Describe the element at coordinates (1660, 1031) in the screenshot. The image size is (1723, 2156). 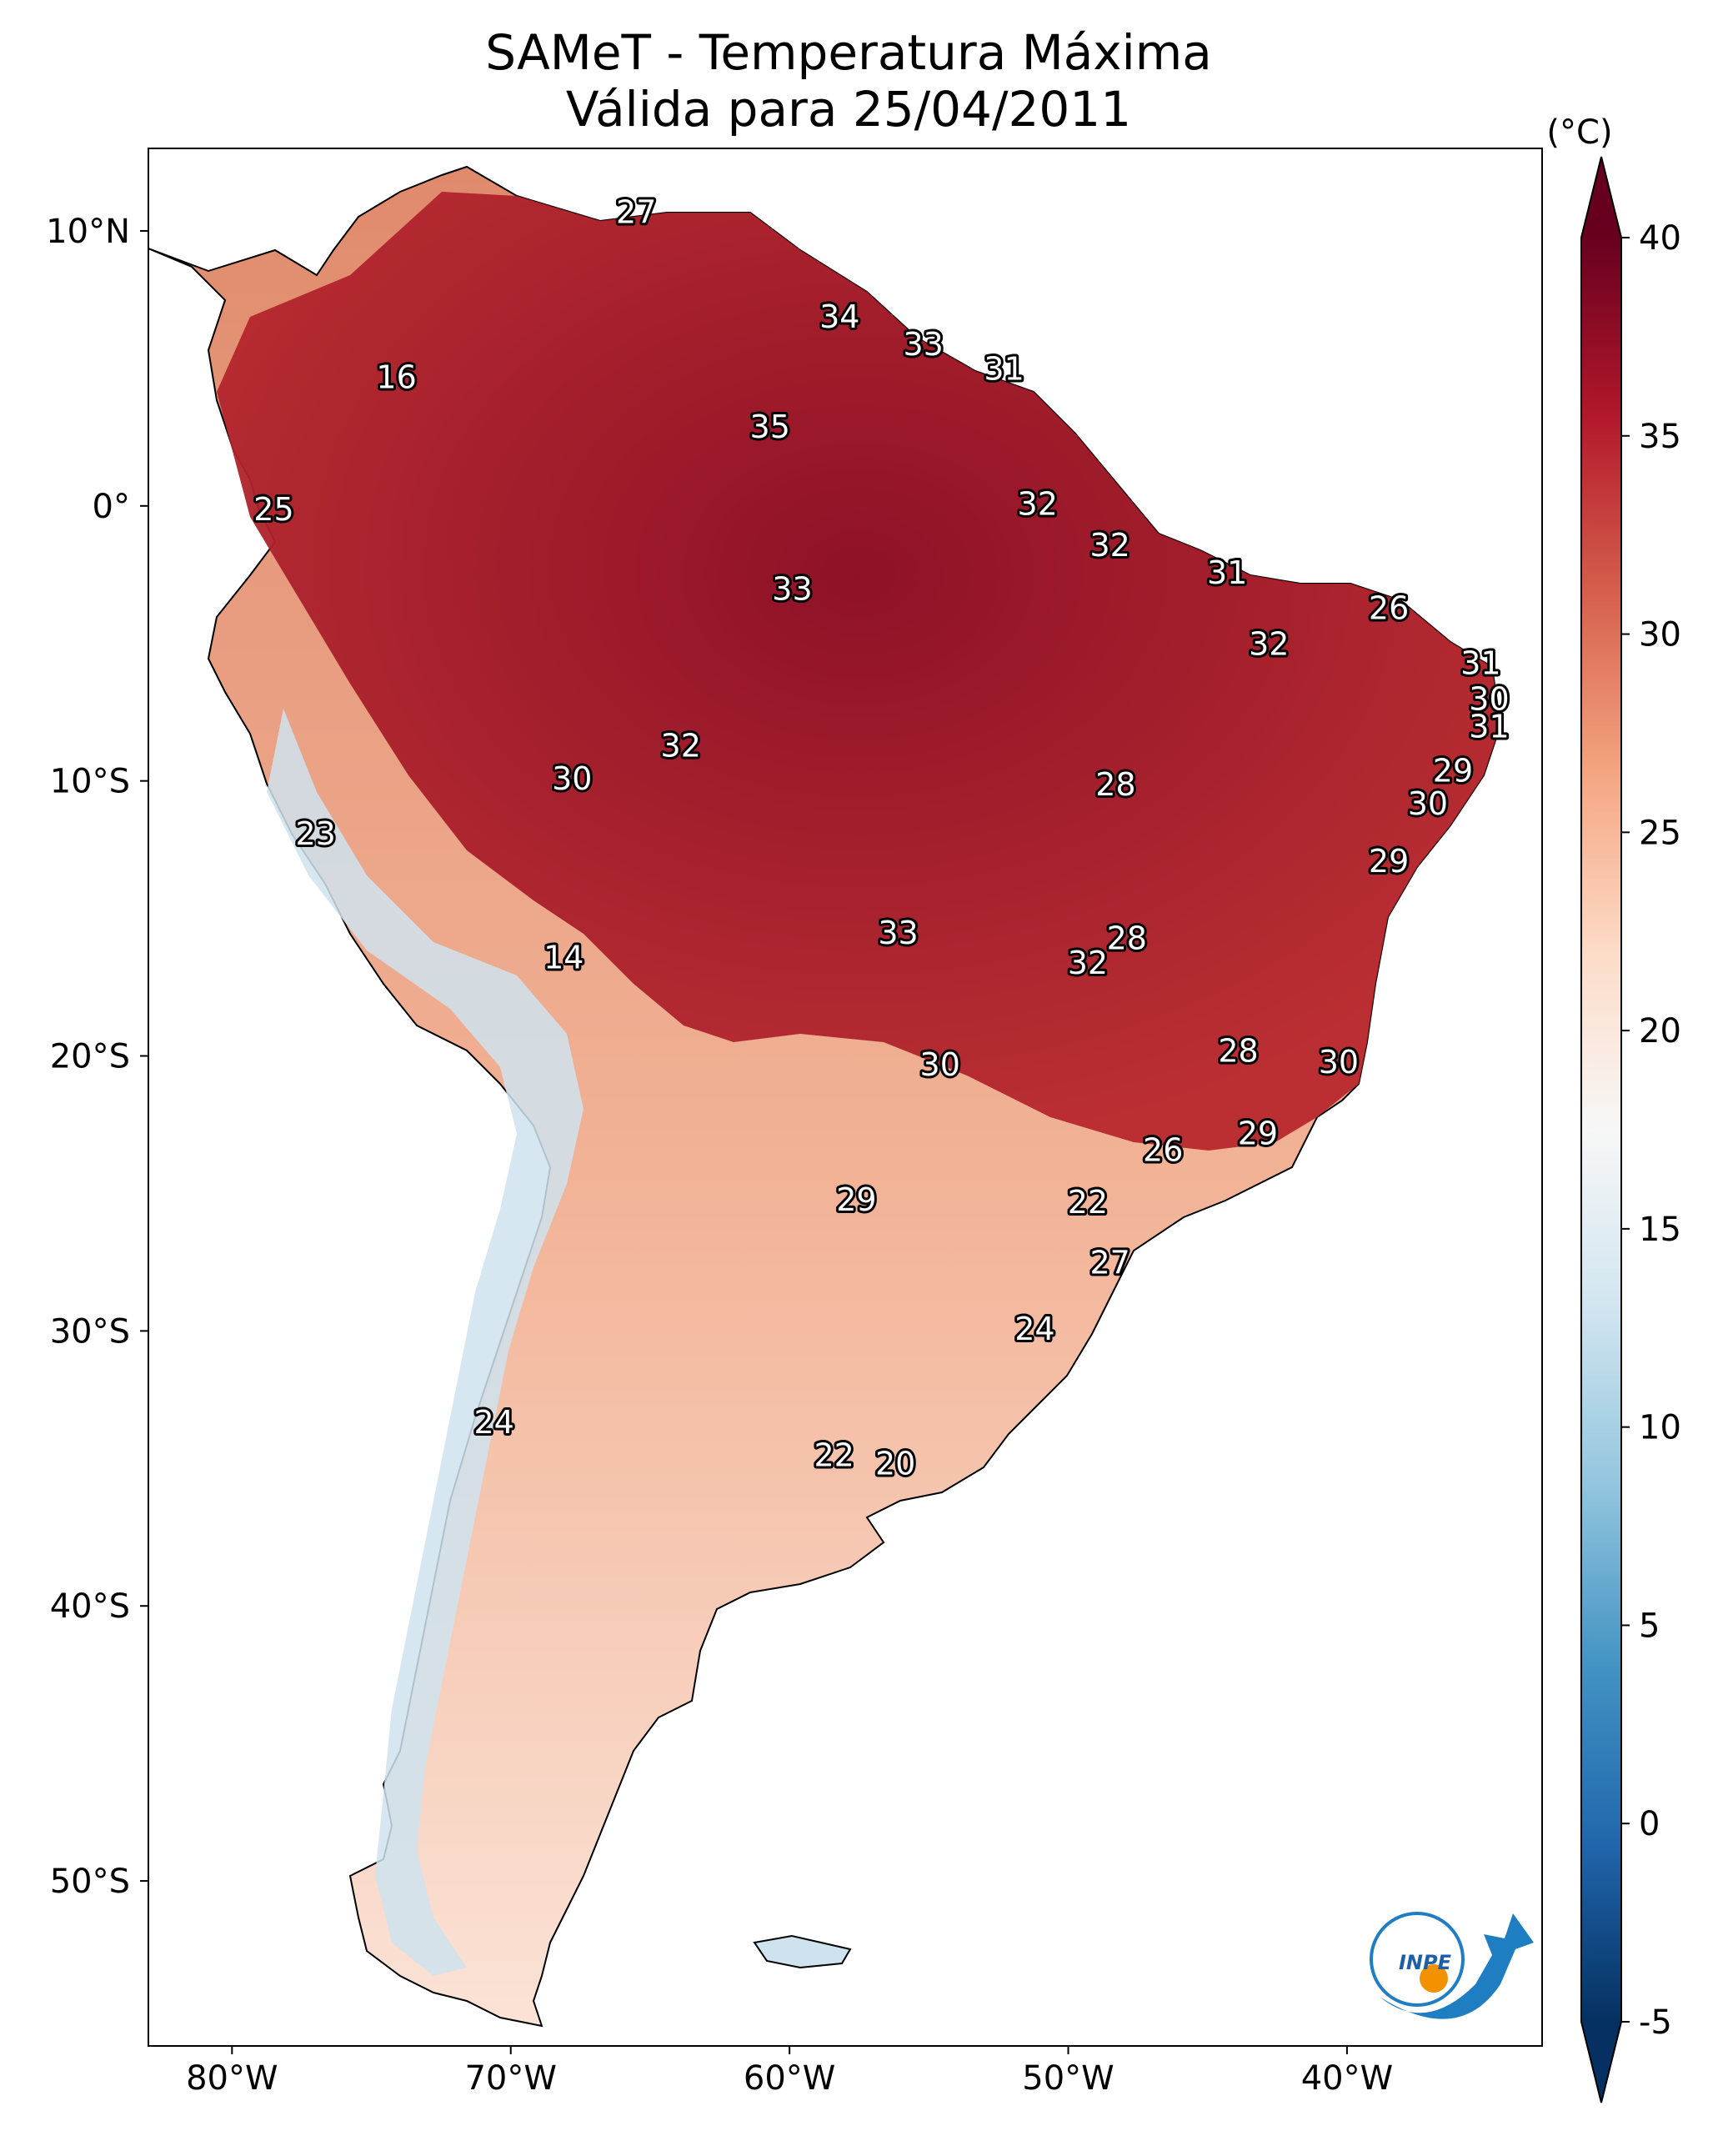
I see `colorbar-tick-label: 20` at that location.